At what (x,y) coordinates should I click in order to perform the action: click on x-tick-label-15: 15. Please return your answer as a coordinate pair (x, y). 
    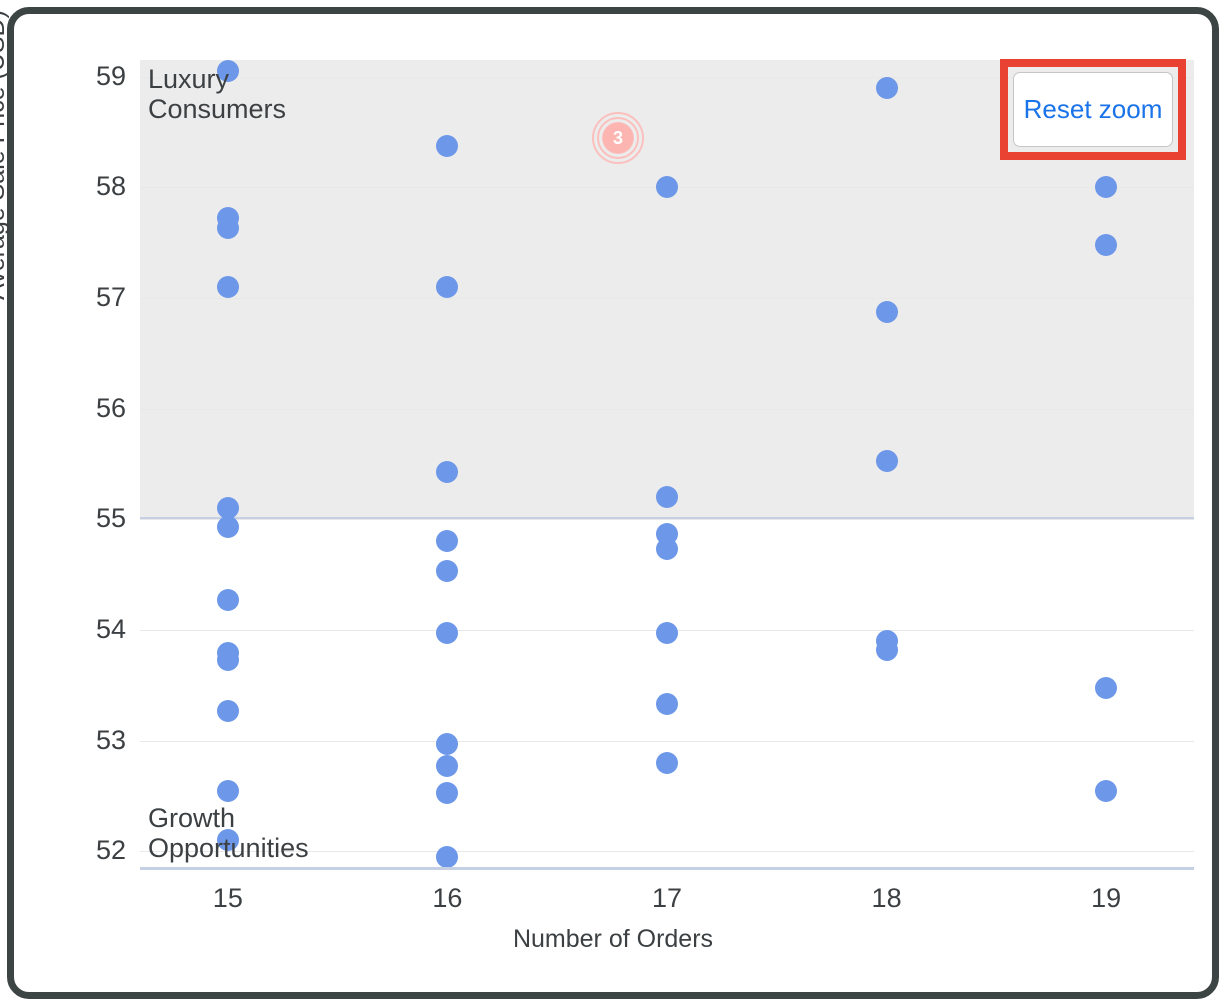
    Looking at the image, I should click on (227, 898).